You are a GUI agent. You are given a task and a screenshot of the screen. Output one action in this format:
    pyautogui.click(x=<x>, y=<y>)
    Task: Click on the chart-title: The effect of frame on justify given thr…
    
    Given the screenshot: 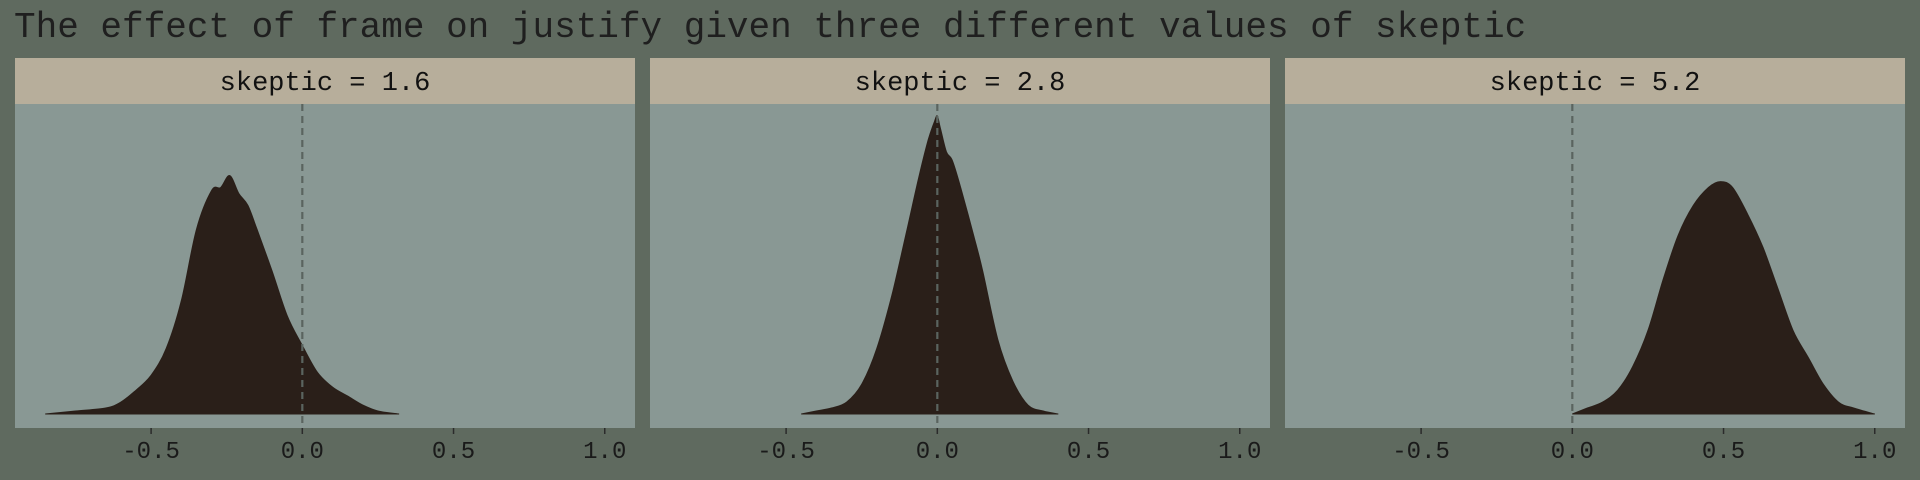 What is the action you would take?
    pyautogui.click(x=770, y=27)
    